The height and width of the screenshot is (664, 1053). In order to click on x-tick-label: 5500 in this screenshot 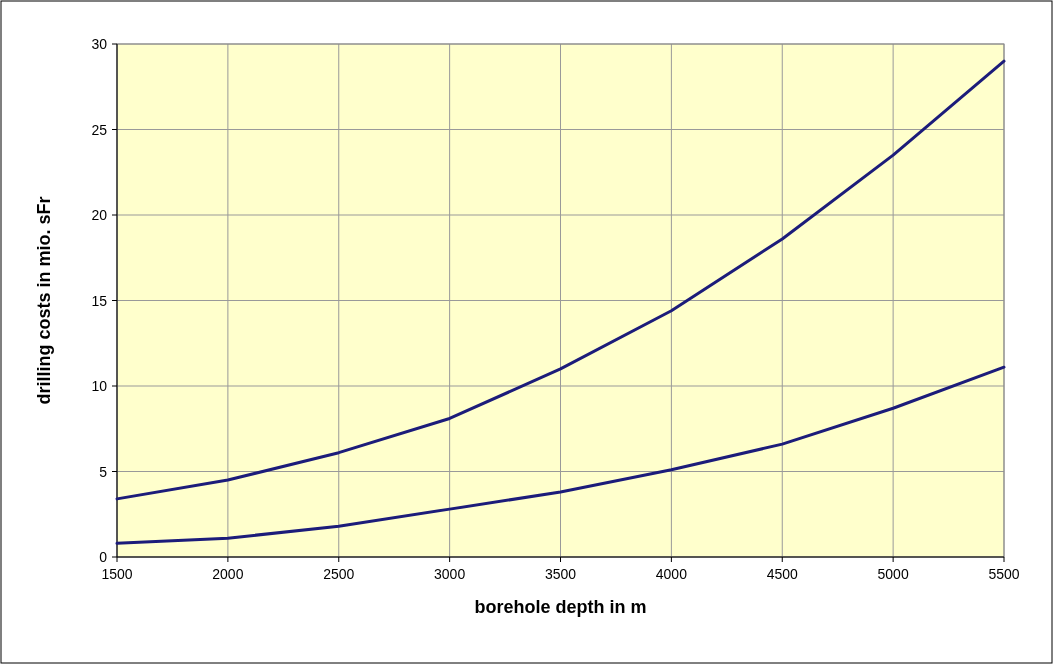, I will do `click(1004, 574)`.